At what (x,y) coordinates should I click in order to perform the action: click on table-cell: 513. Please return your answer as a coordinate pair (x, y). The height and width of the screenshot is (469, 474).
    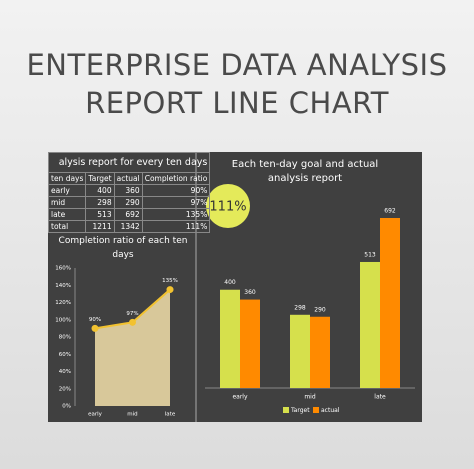
    Looking at the image, I should click on (100, 214).